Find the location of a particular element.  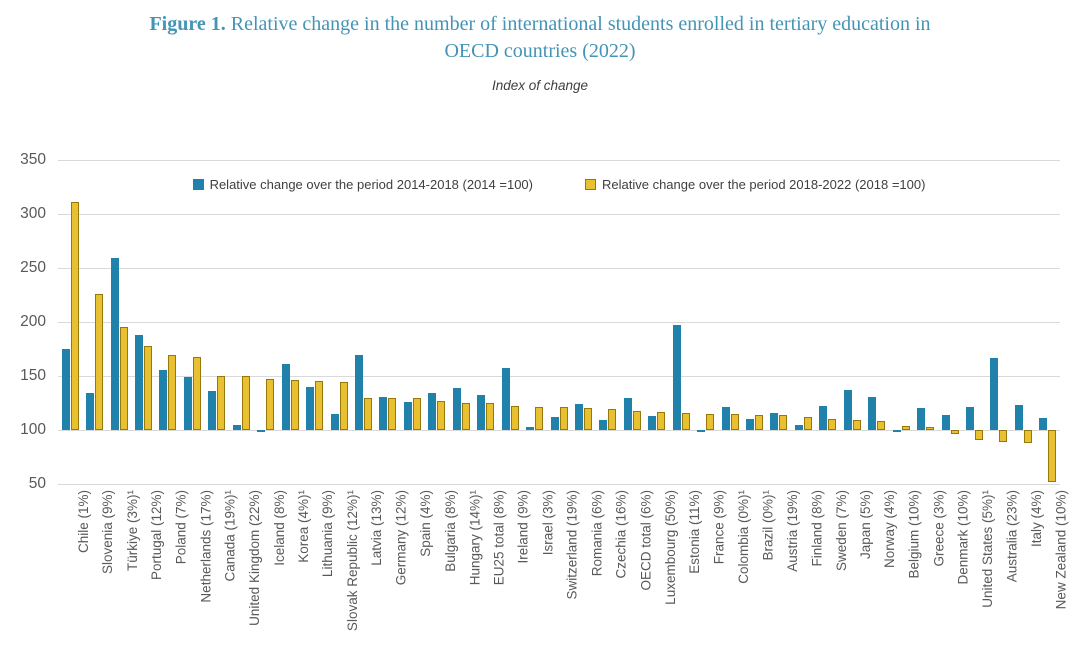

x-axis-label: United Kingdom (22%) is located at coordinates (255, 558).